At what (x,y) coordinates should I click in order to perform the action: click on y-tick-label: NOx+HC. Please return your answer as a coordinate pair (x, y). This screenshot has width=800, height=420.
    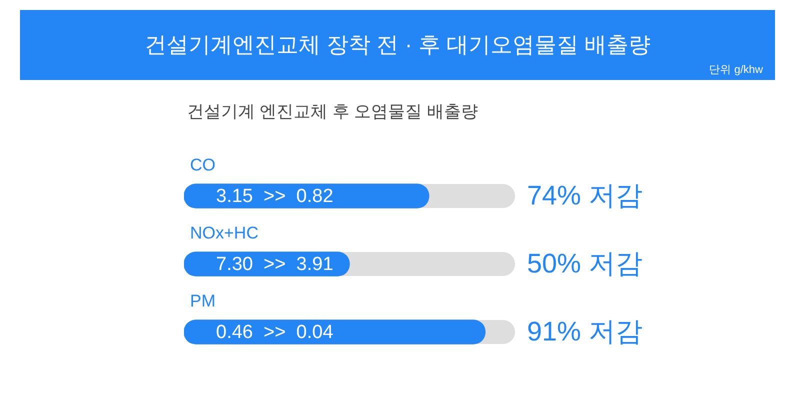
    Looking at the image, I should click on (224, 233).